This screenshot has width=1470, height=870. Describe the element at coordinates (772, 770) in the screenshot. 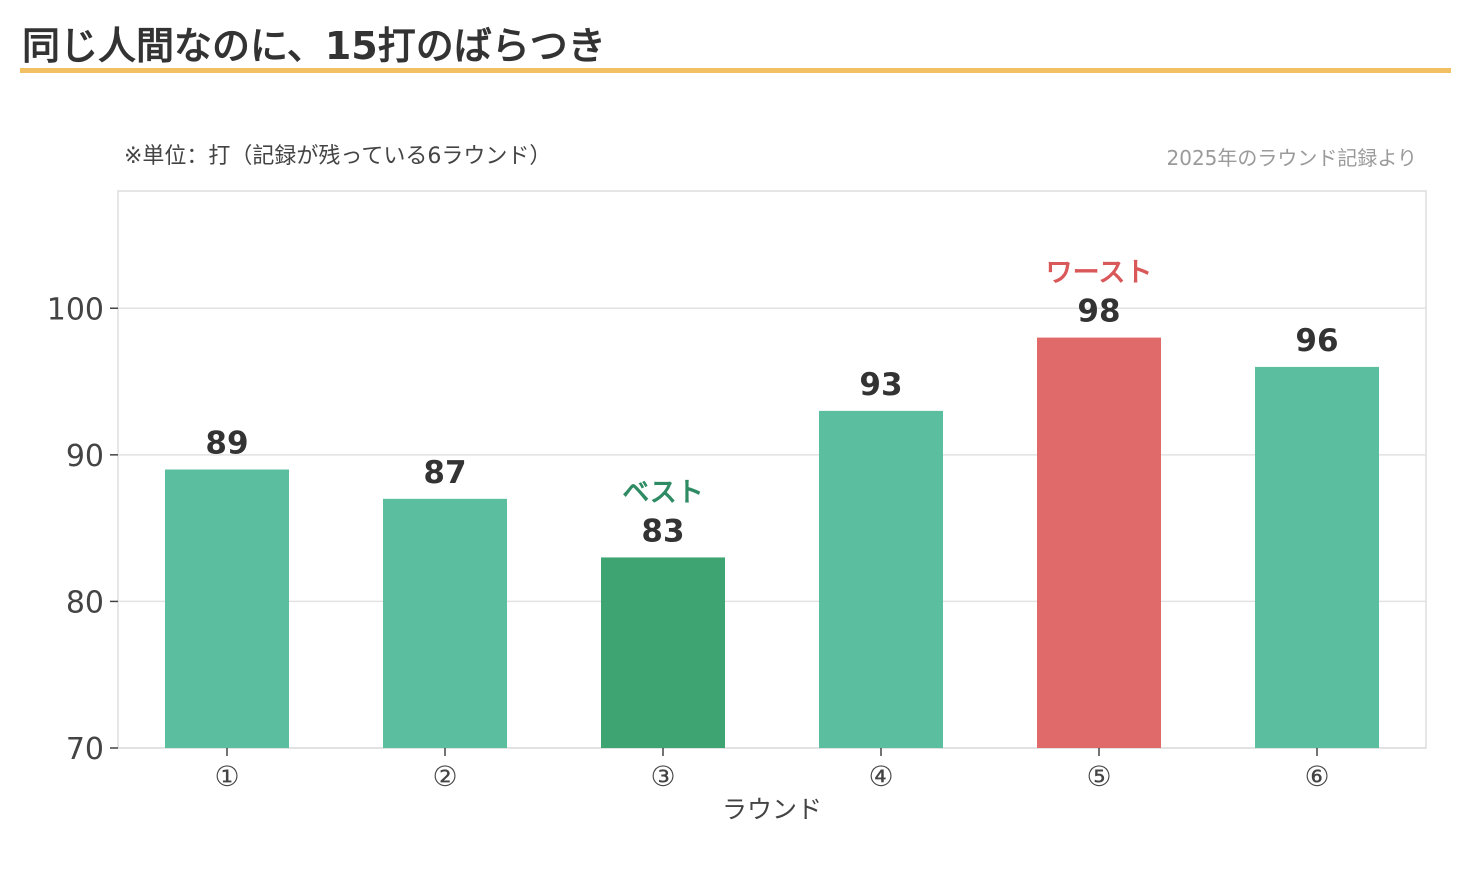

I see `x-axis: ① ② ③ ④ ⑤ ⑥` at that location.